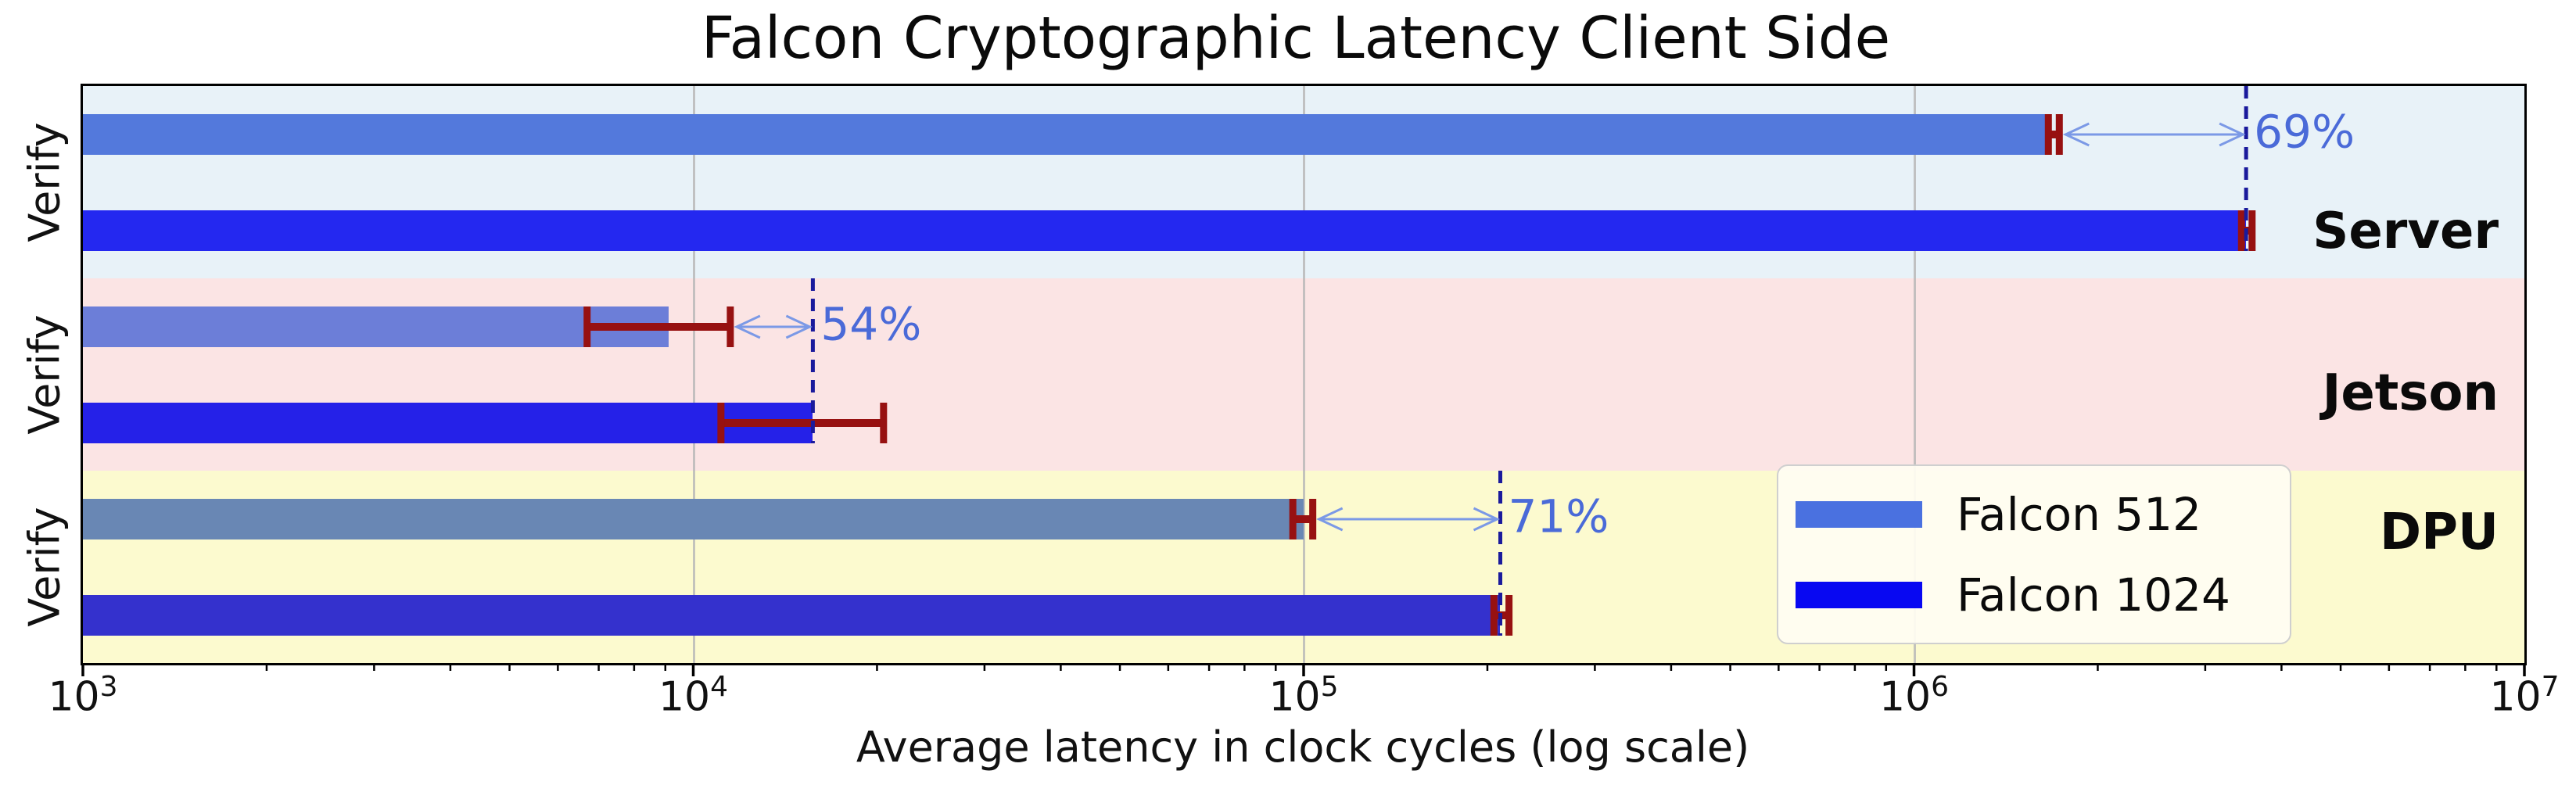 This screenshot has width=2576, height=785. Describe the element at coordinates (1558, 516) in the screenshot. I see `annotation-pct-dpu: 71%` at that location.